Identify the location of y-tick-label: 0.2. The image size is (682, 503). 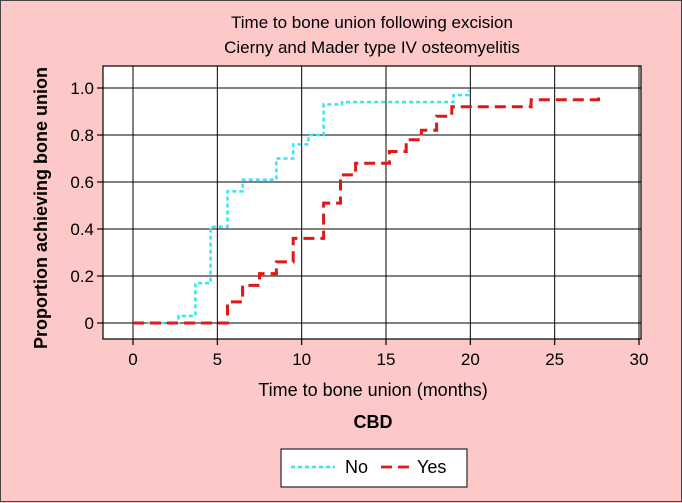
(82, 276).